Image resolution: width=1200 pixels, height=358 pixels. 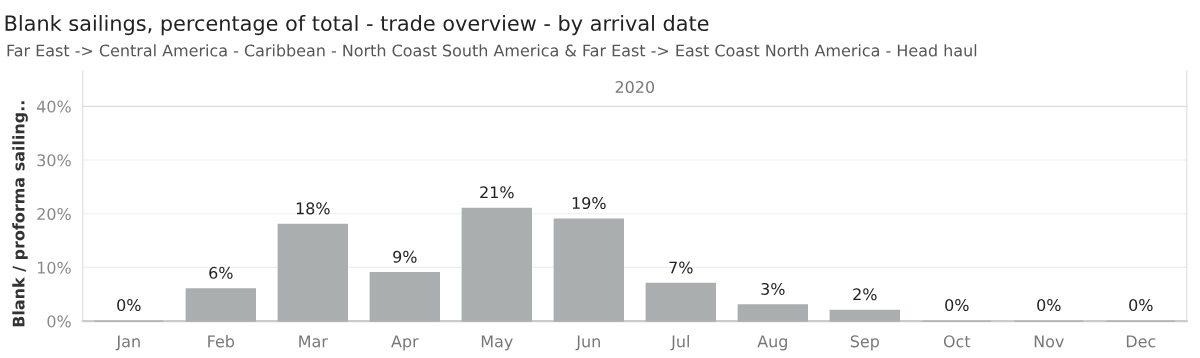 What do you see at coordinates (773, 288) in the screenshot?
I see `data-label: 3%` at bounding box center [773, 288].